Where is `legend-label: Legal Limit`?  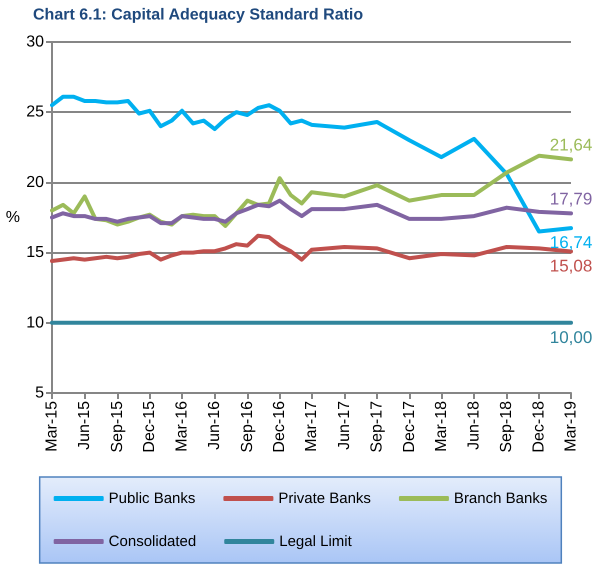
legend-label: Legal Limit is located at coordinates (316, 541).